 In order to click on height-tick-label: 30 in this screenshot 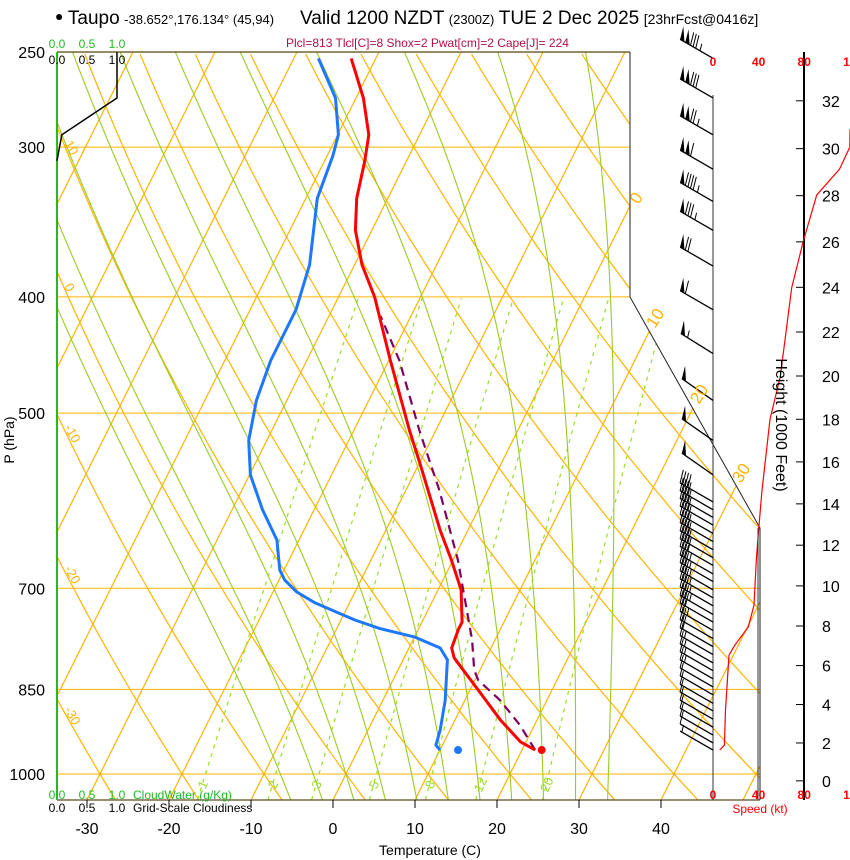, I will do `click(831, 150)`.